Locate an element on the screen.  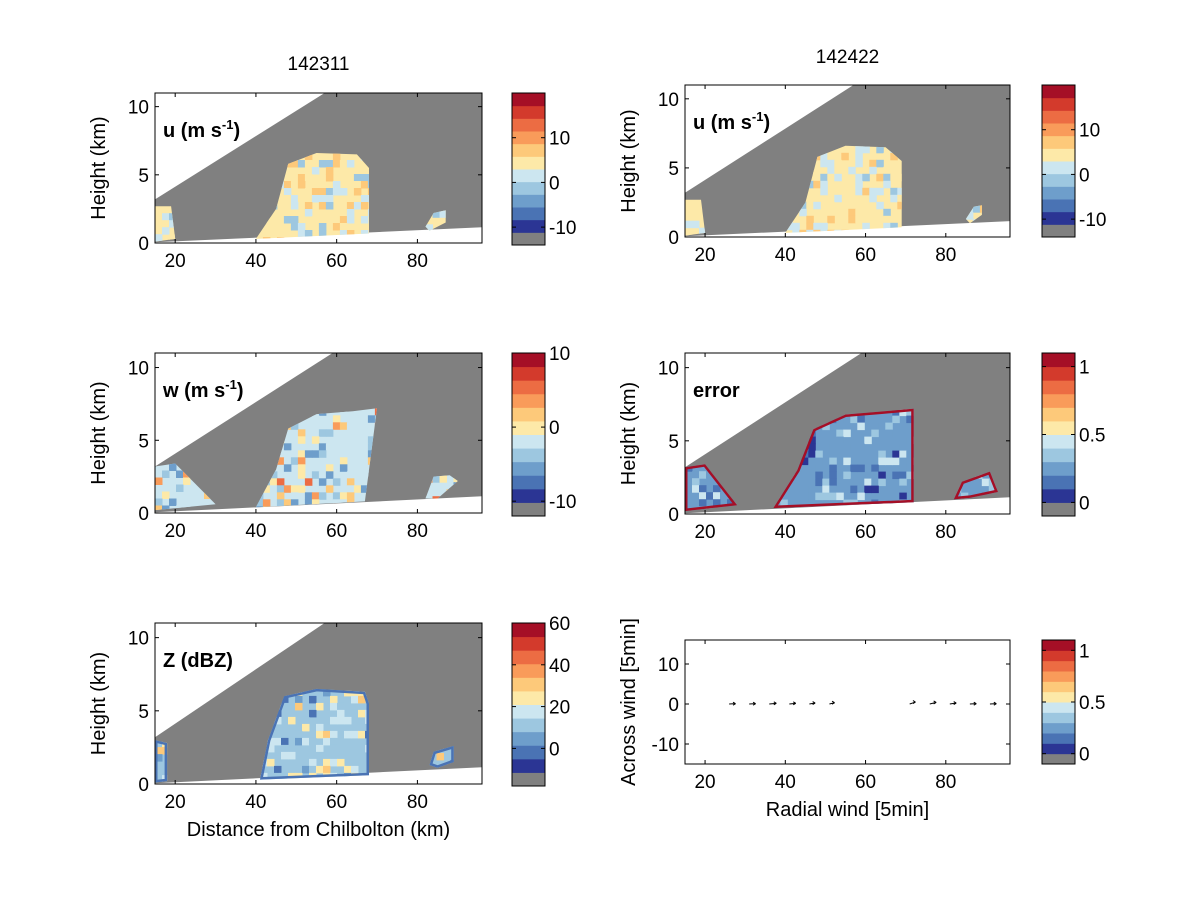
panel-w-142311: 20 40 60 80 0 5 10 Height (km) w (m s-1) -10 0 10 is located at coordinates (332, 443).